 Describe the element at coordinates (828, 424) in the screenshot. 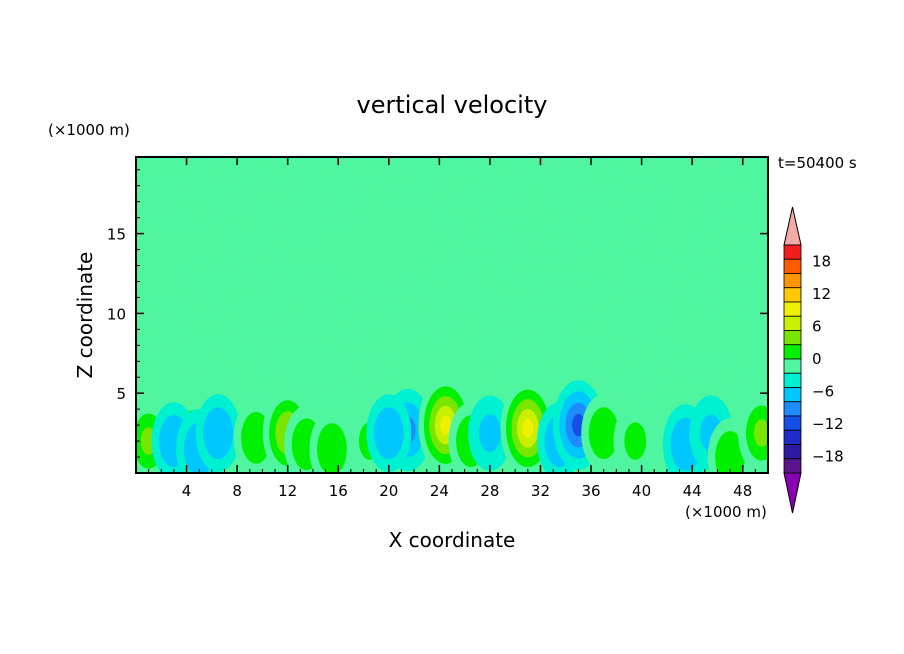

I see `colorbar-label: −12` at that location.